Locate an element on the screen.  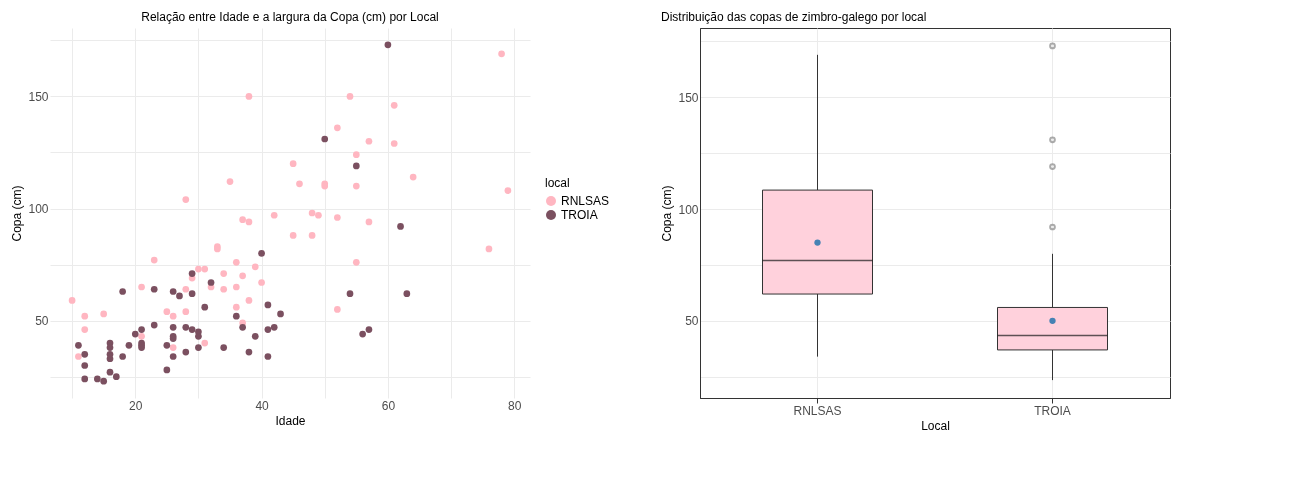
x-tick-label: 40 is located at coordinates (262, 405).